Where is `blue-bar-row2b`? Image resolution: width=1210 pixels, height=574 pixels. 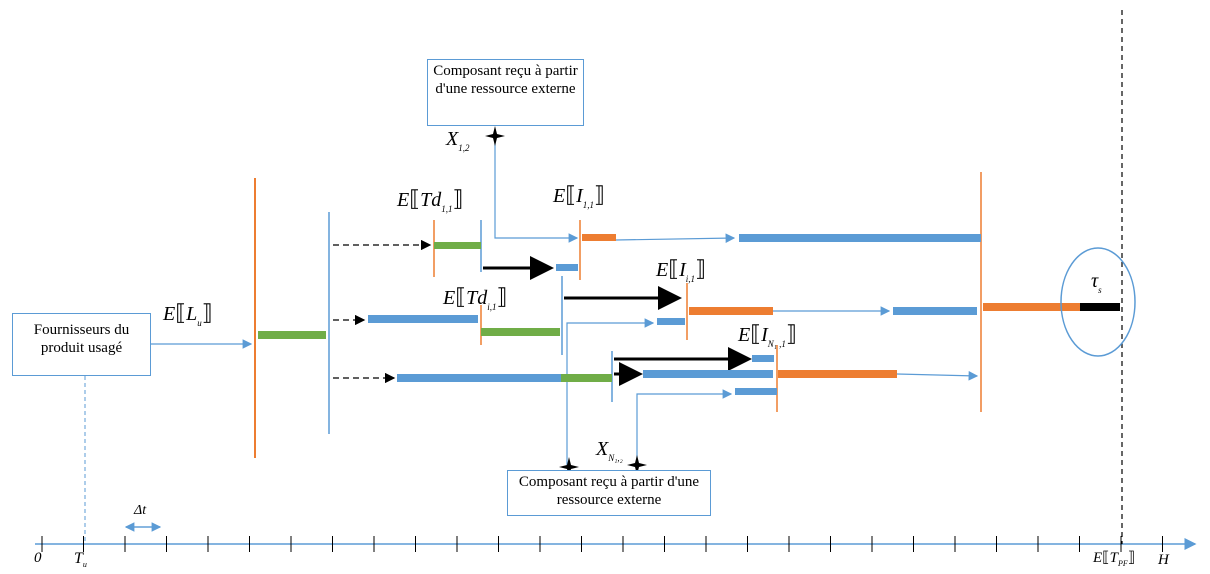
blue-bar-row2b is located at coordinates (671, 321).